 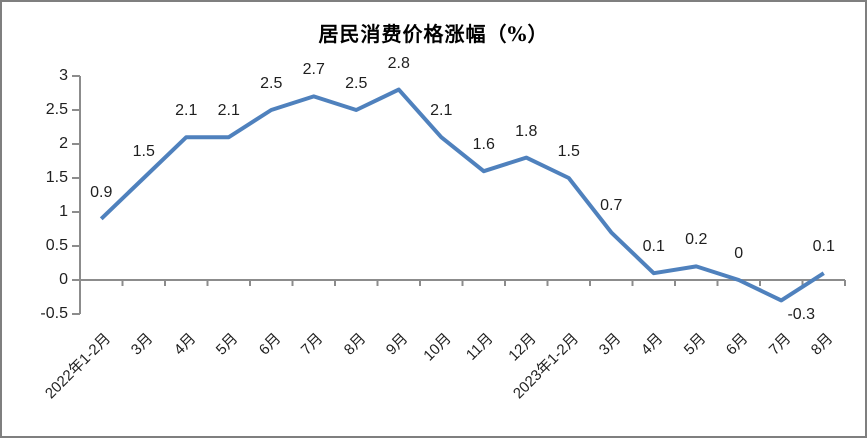 What do you see at coordinates (63, 279) in the screenshot?
I see `y-tick-label: 0` at bounding box center [63, 279].